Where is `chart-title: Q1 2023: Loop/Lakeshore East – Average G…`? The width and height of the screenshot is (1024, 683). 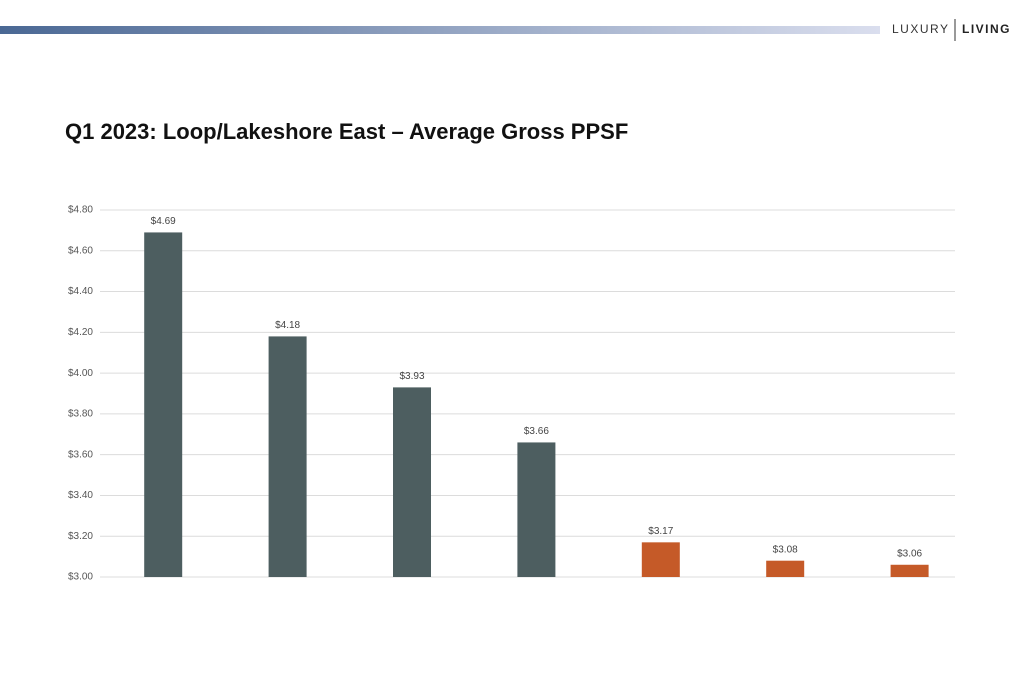
chart-title: Q1 2023: Loop/Lakeshore East – Average G… is located at coordinates (346, 131).